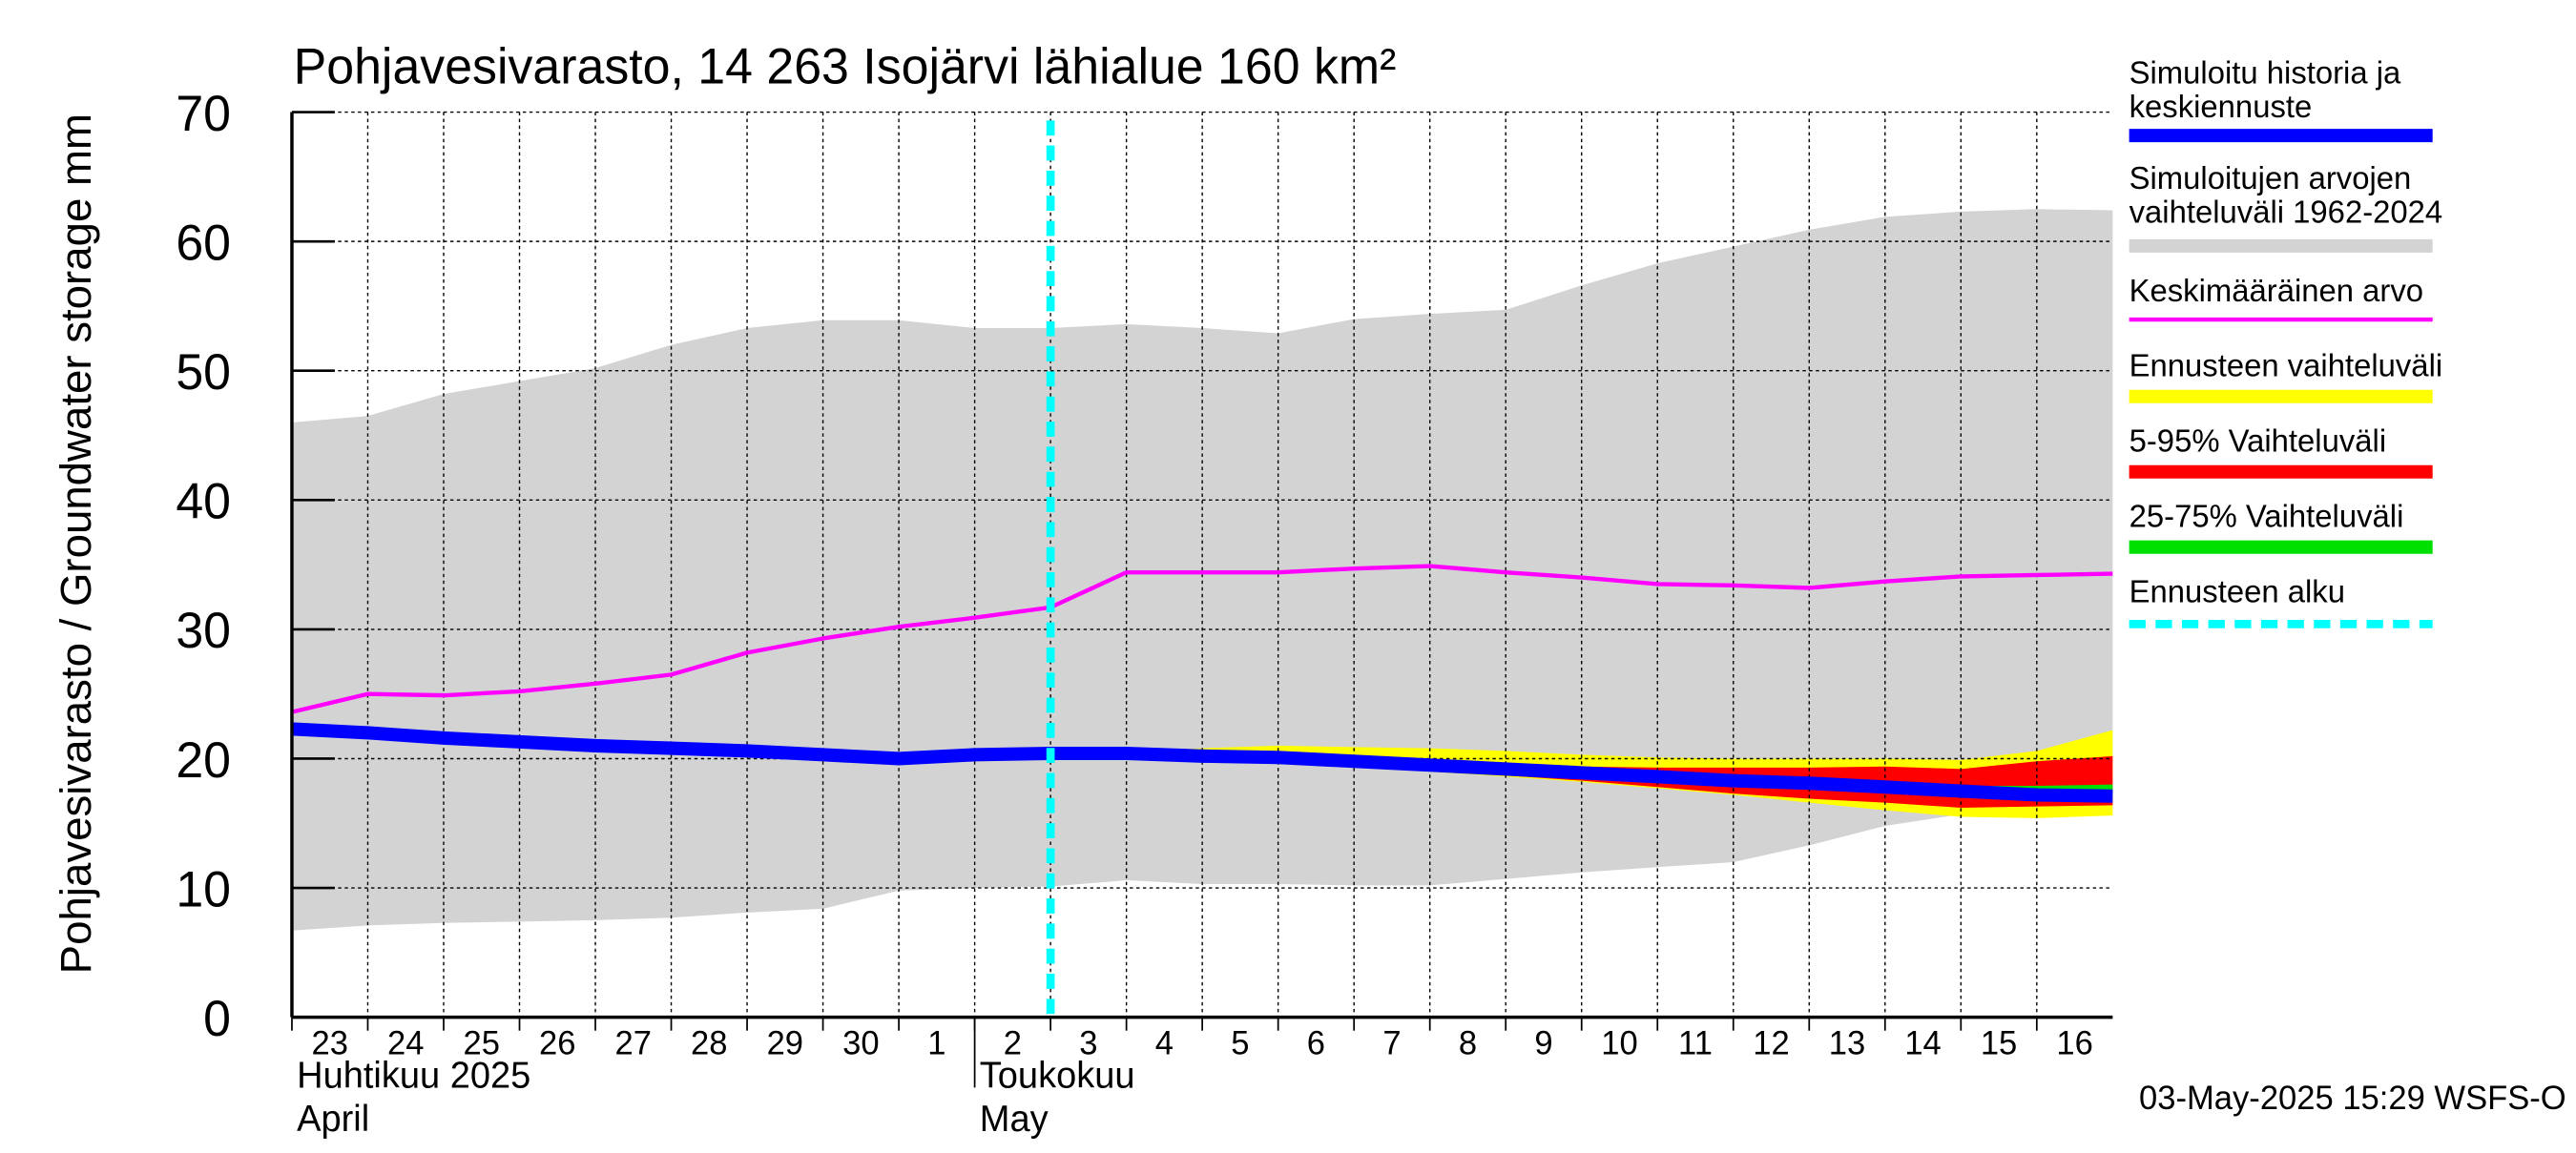 The image size is (2576, 1153). What do you see at coordinates (2221, 107) in the screenshot?
I see `legend-label-simuloitu-historia-ja-keskiennuste: keskiennuste` at bounding box center [2221, 107].